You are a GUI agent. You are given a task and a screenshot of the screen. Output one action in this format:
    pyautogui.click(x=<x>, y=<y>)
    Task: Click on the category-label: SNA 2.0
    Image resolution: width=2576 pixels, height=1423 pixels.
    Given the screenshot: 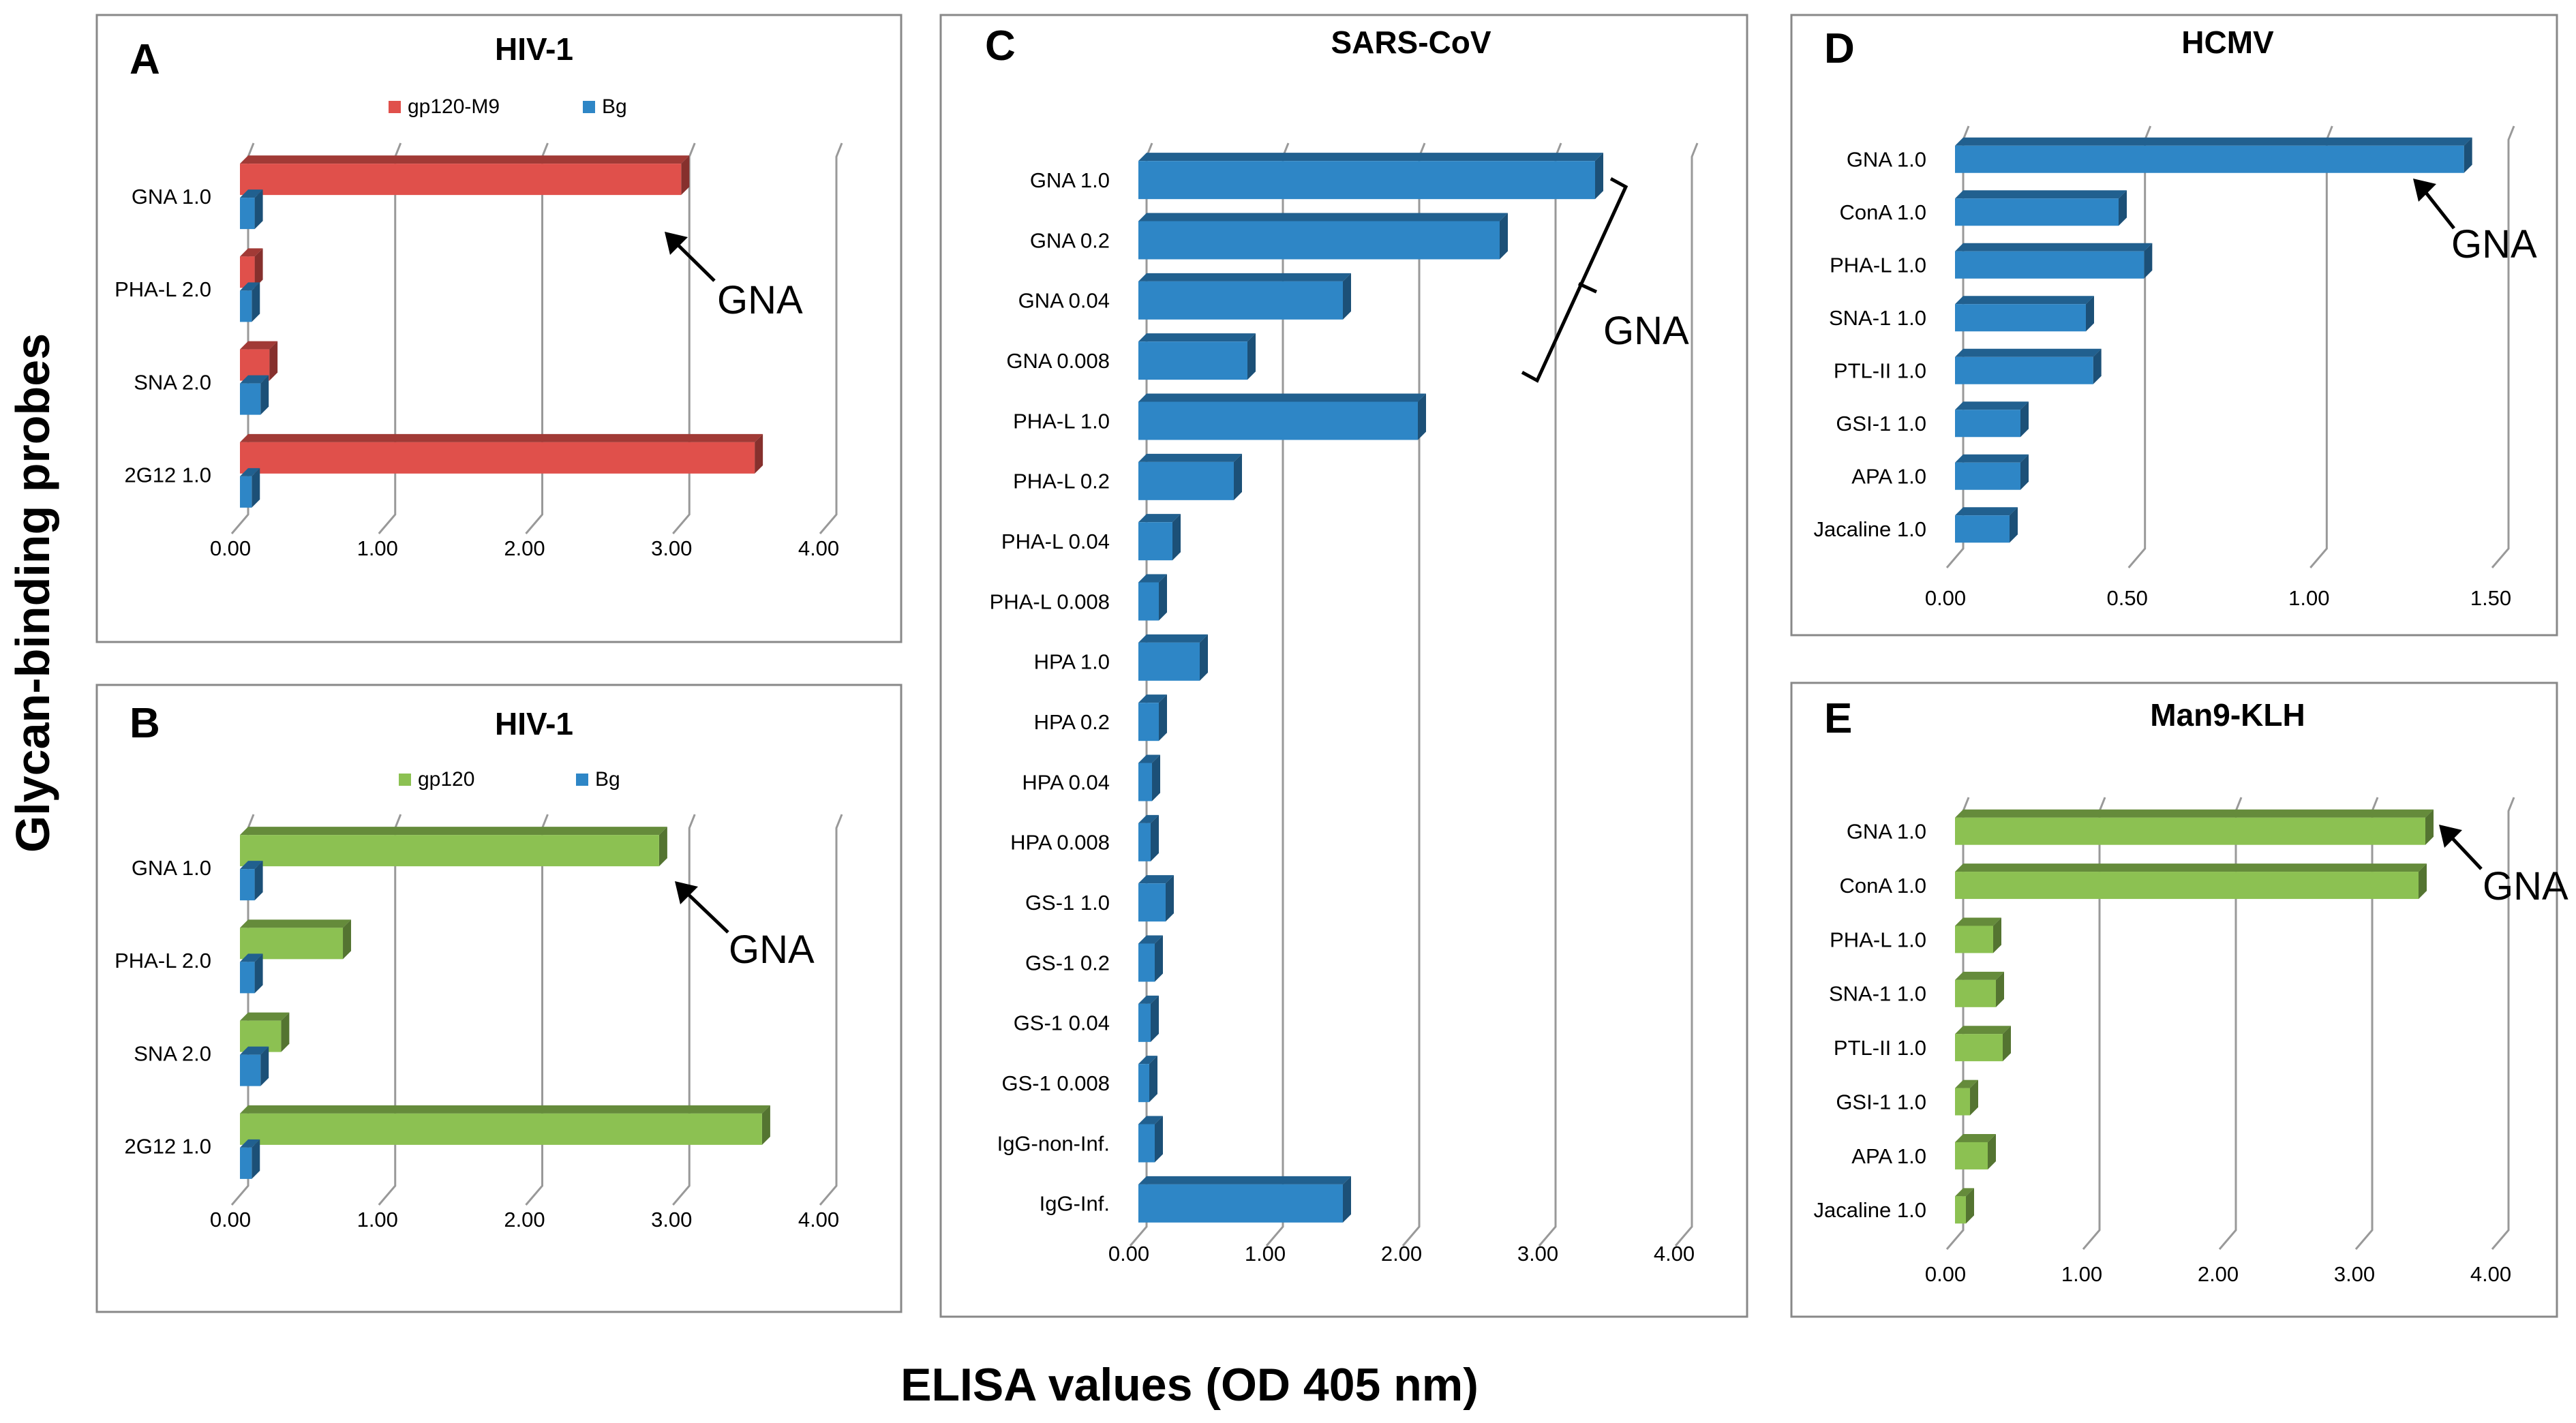 What is the action you would take?
    pyautogui.click(x=173, y=1053)
    